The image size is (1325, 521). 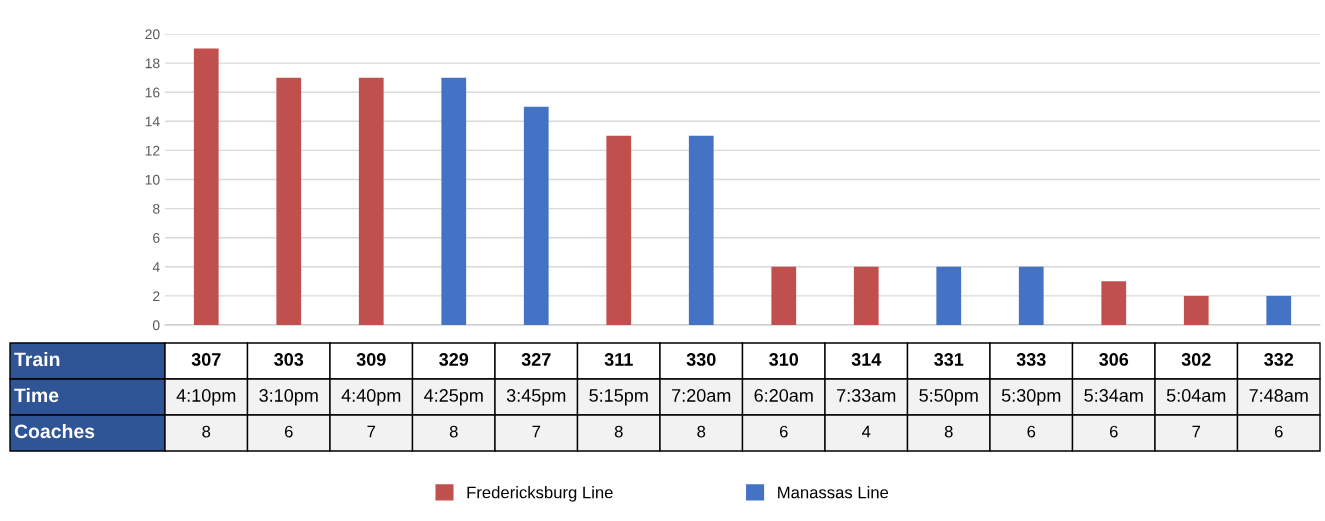 I want to click on text: 7:20am, so click(x=701, y=395).